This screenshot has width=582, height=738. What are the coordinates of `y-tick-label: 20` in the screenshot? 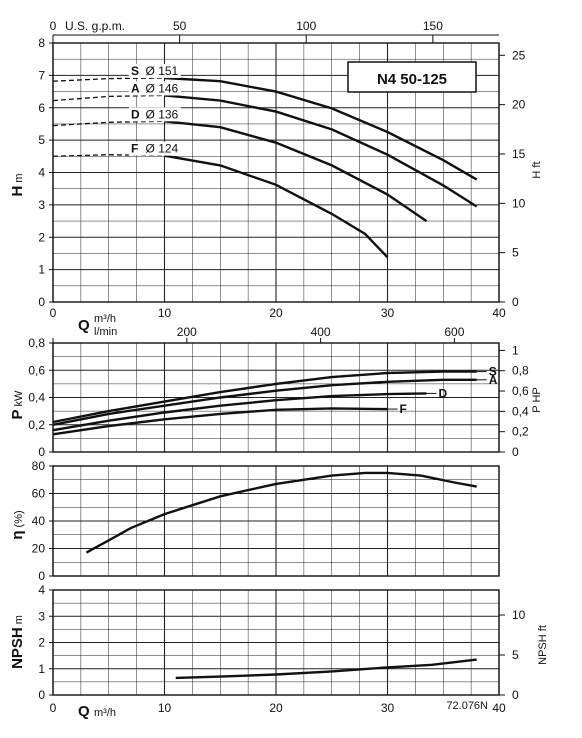 It's located at (39, 549).